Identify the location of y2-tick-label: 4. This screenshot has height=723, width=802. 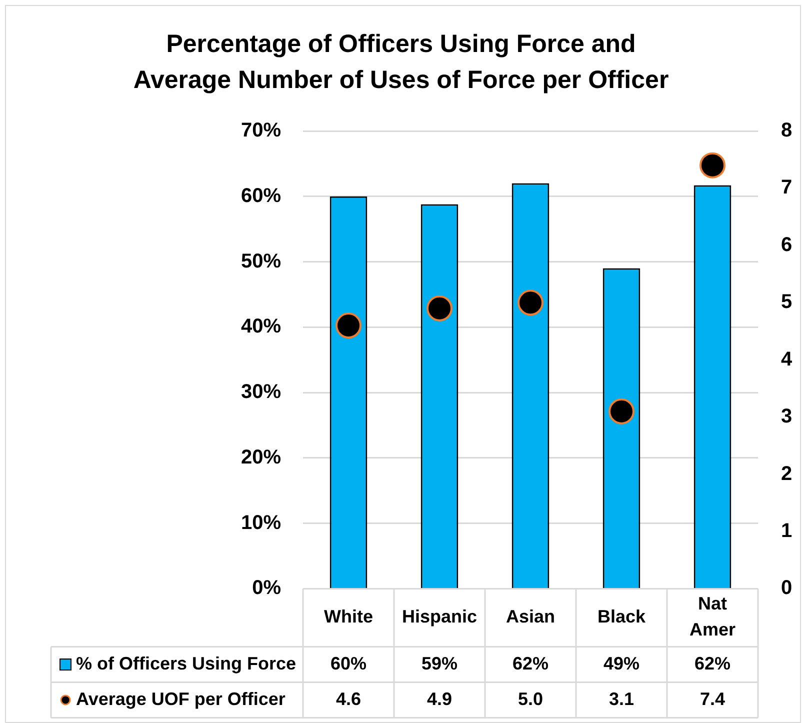
(787, 359).